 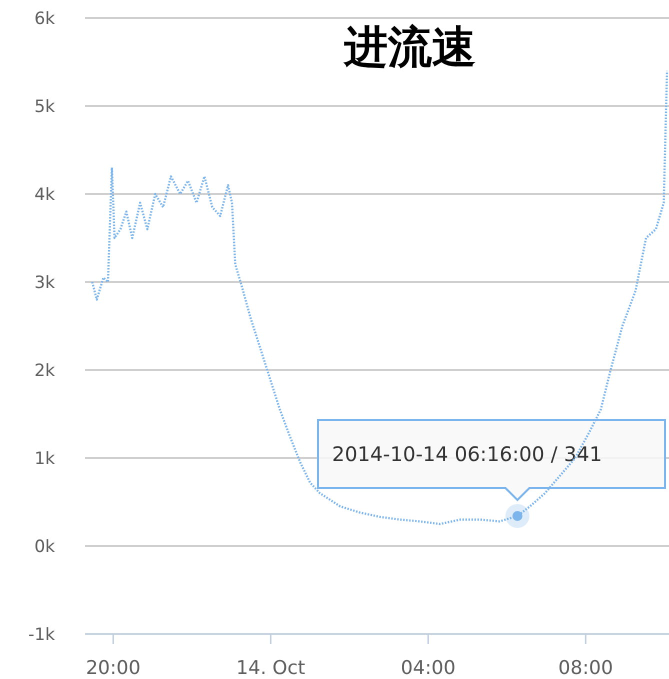 What do you see at coordinates (428, 668) in the screenshot?
I see `x-tick-label: 04:00` at bounding box center [428, 668].